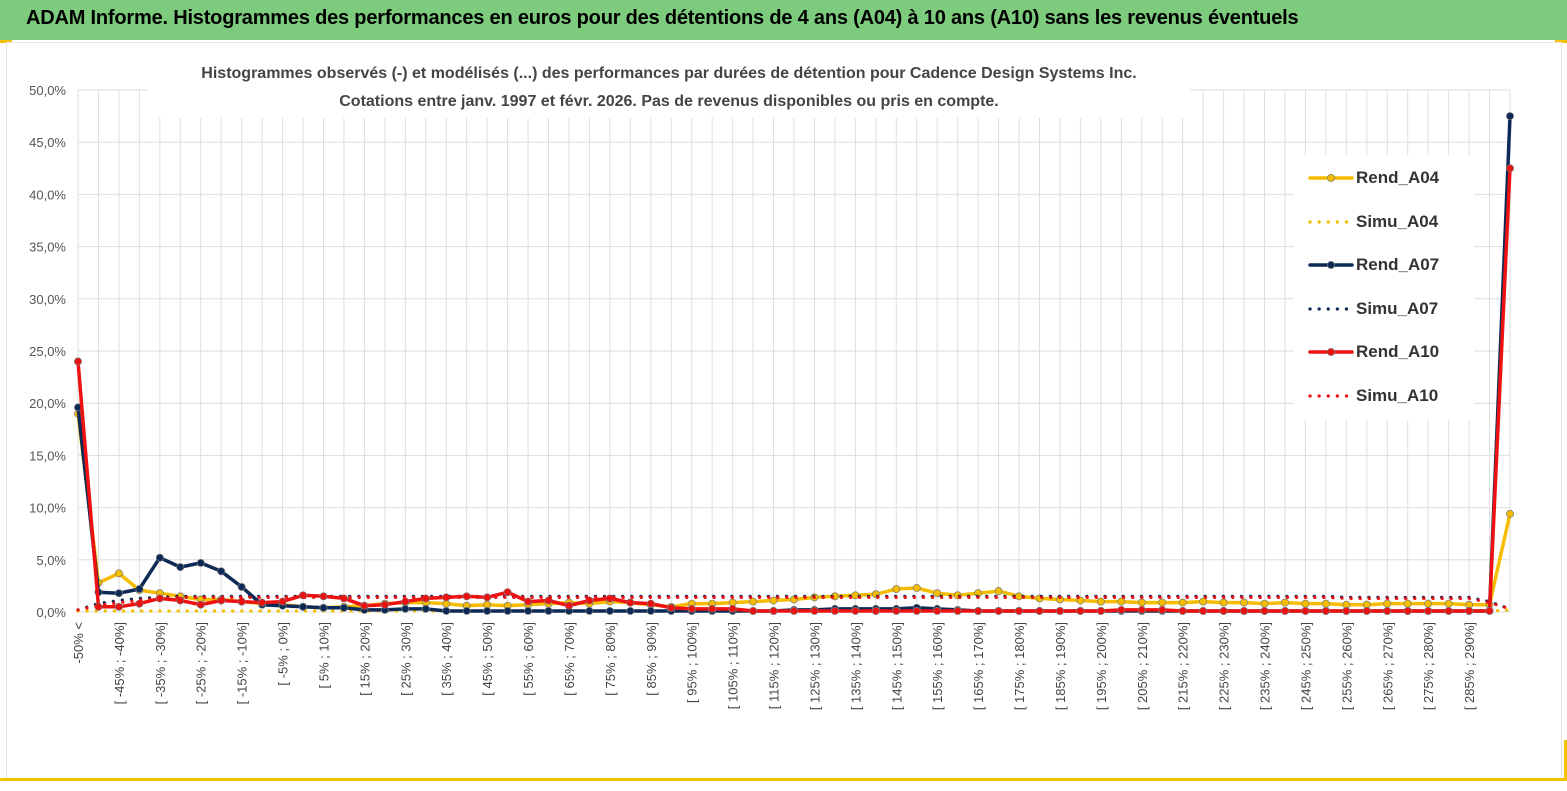 Image resolution: width=1567 pixels, height=791 pixels. Describe the element at coordinates (364, 659) in the screenshot. I see `x-tick-label: [ 15% ; 20%]` at that location.